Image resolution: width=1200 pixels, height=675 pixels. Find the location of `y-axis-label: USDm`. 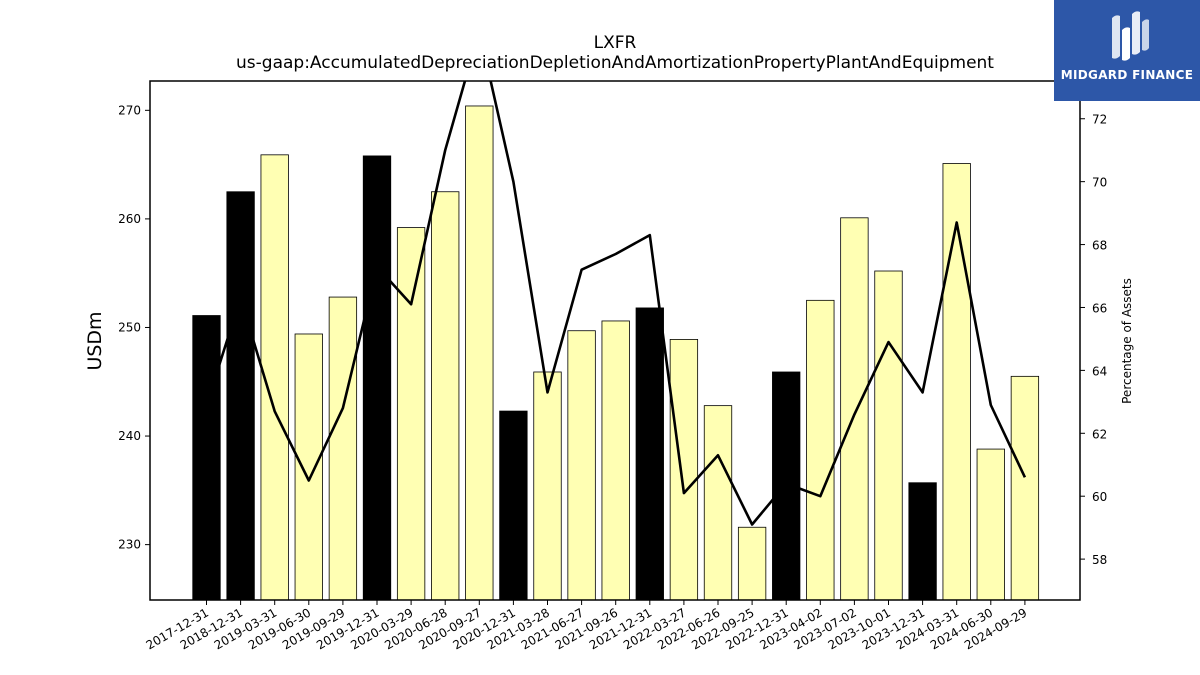

y-axis-label: USDm is located at coordinates (95, 340).